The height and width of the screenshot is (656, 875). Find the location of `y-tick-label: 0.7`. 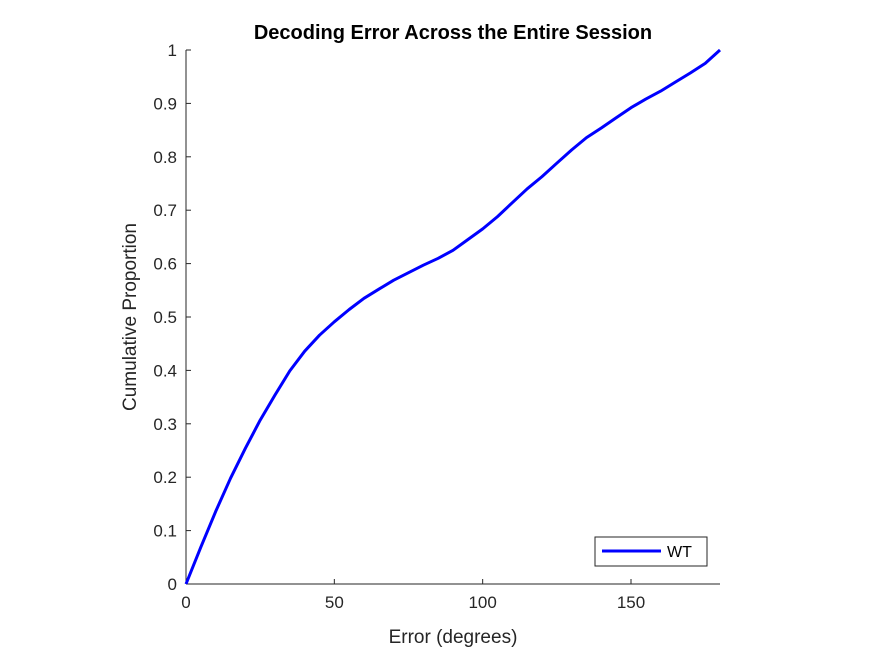

y-tick-label: 0.7 is located at coordinates (165, 210).